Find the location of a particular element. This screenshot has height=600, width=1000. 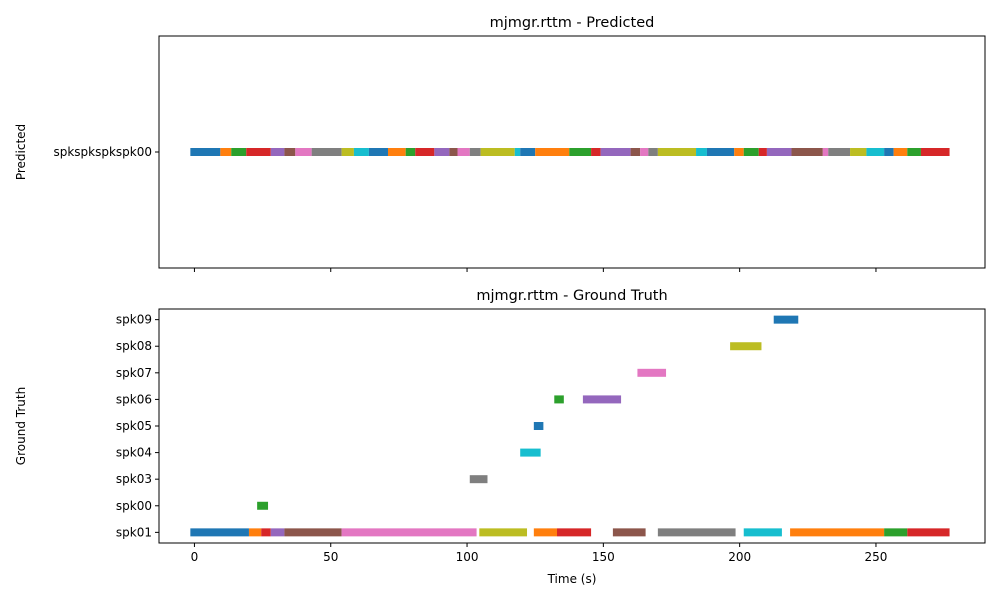

ground-truth-y-axis-label: Ground Truth is located at coordinates (21, 426).